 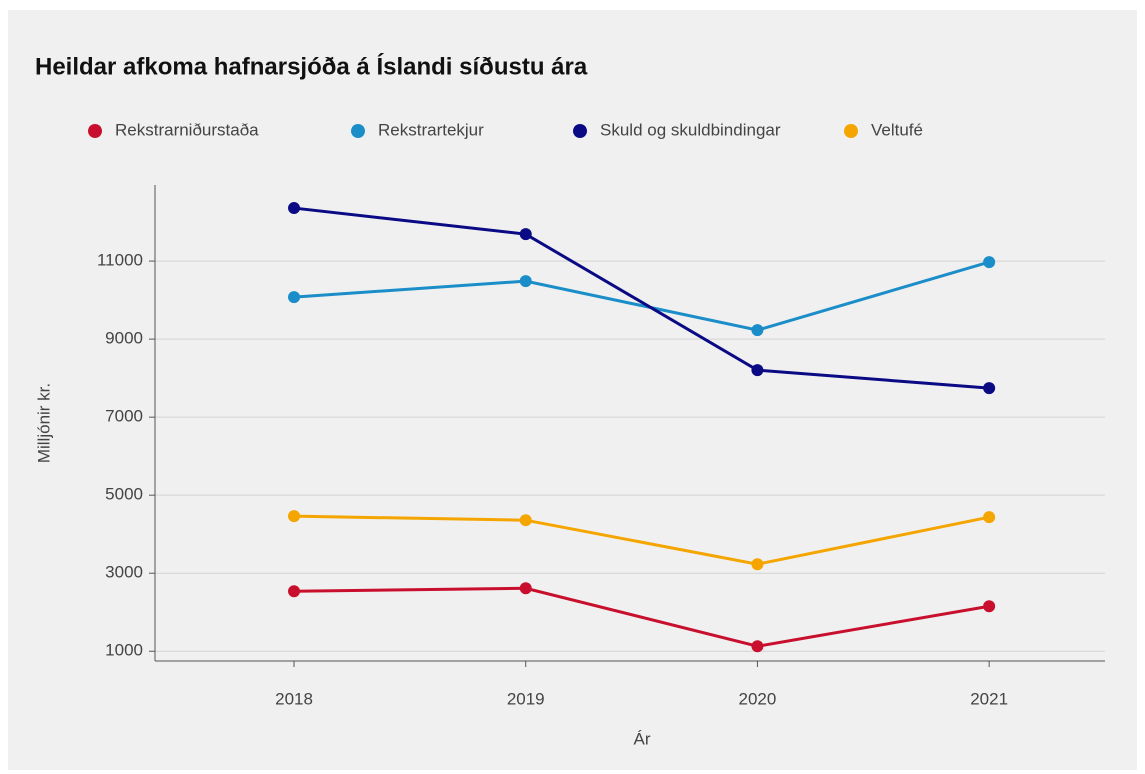 I want to click on x-tick-label: 2019, so click(x=526, y=698).